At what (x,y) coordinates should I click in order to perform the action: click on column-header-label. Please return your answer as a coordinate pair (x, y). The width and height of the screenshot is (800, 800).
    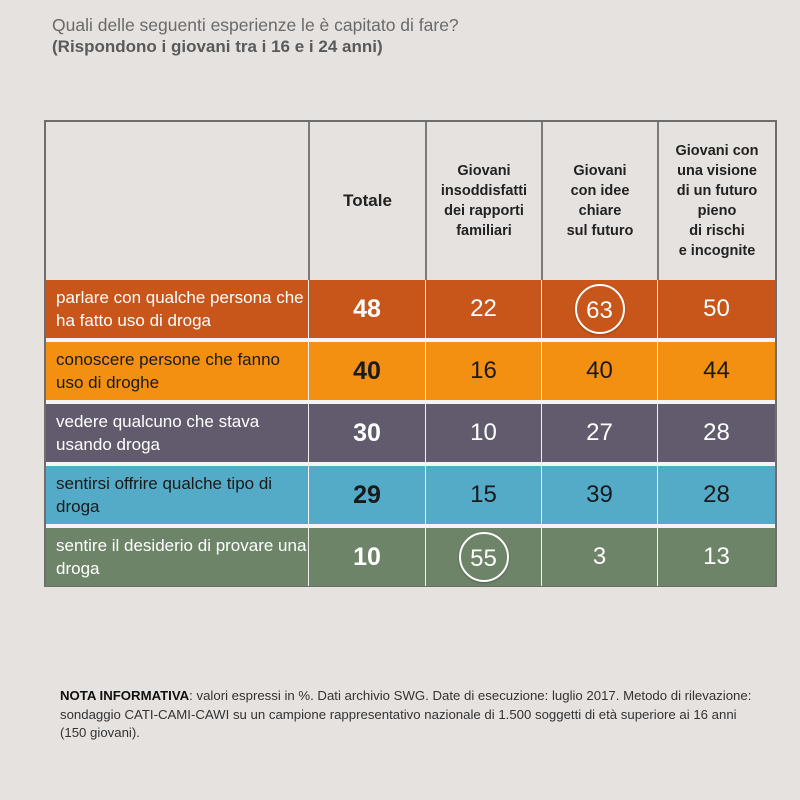
    Looking at the image, I should click on (177, 201).